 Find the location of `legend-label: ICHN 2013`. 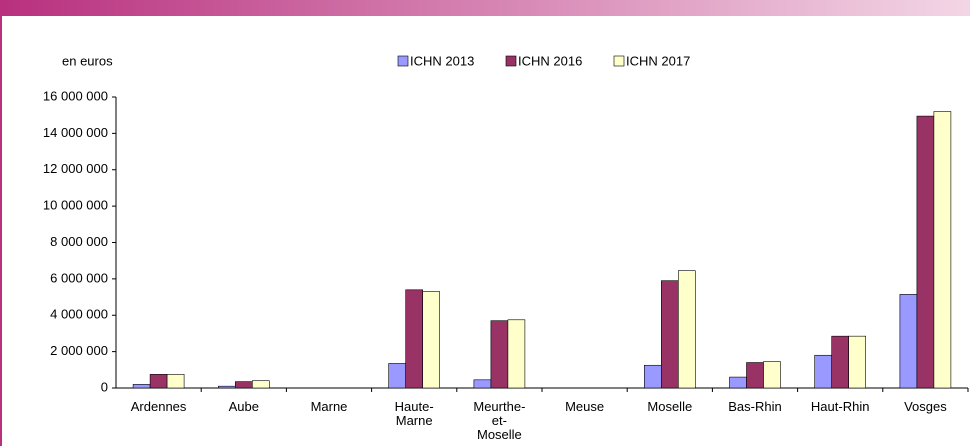

legend-label: ICHN 2013 is located at coordinates (442, 60).